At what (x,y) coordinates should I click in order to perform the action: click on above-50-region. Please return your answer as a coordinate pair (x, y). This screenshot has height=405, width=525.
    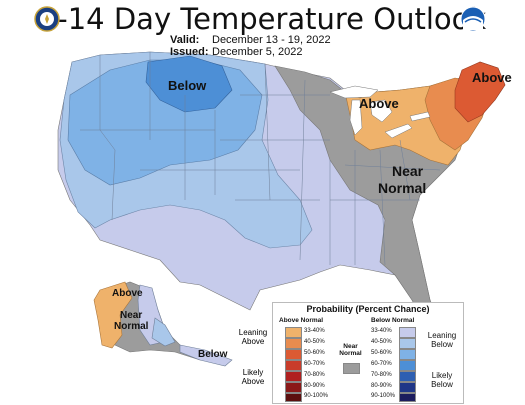
    Looking at the image, I should click on (480, 92).